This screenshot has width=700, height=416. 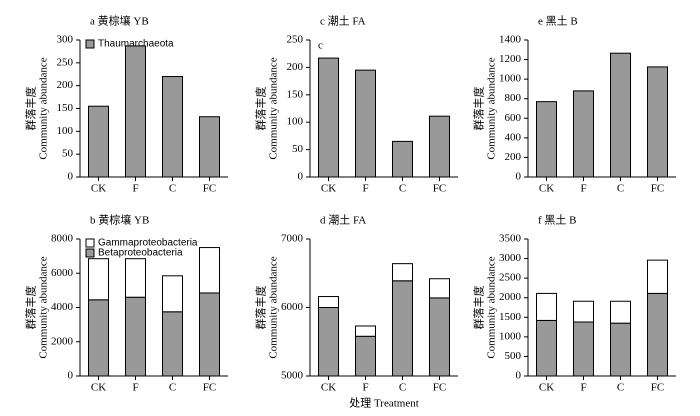 What do you see at coordinates (513, 356) in the screenshot?
I see `y-tick-label: 500` at bounding box center [513, 356].